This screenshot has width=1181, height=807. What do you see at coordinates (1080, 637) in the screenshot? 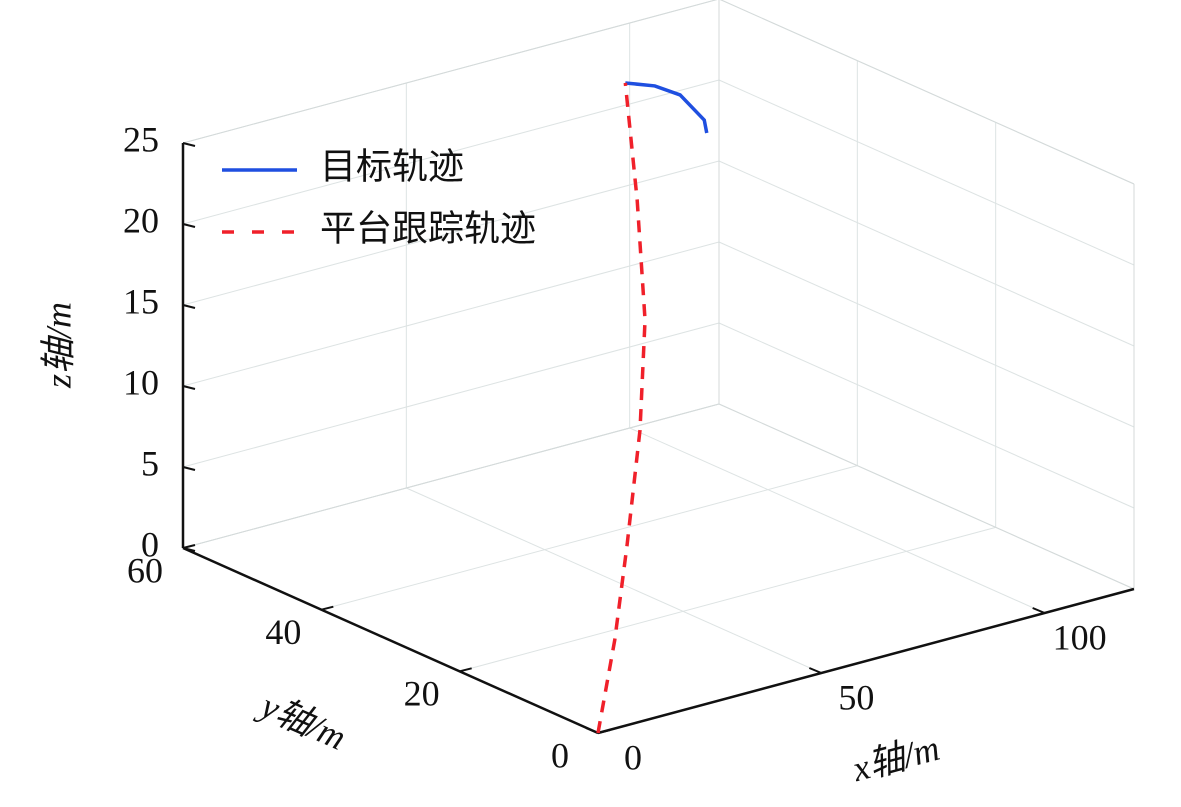
I see `x-tick-label: 100` at bounding box center [1080, 637].